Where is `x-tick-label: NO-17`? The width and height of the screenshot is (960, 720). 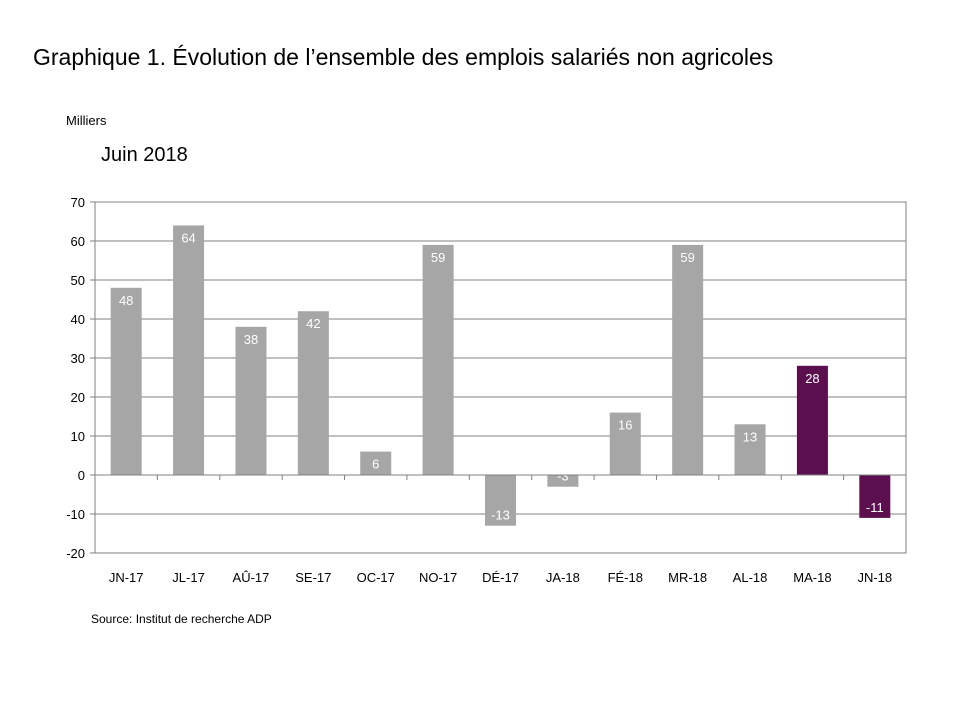
x-tick-label: NO-17 is located at coordinates (438, 577).